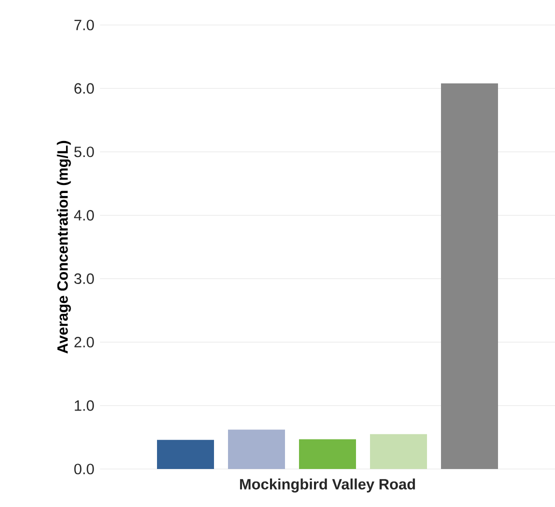  What do you see at coordinates (327, 485) in the screenshot?
I see `x-tick-label: Mockingbird Valley Road` at bounding box center [327, 485].